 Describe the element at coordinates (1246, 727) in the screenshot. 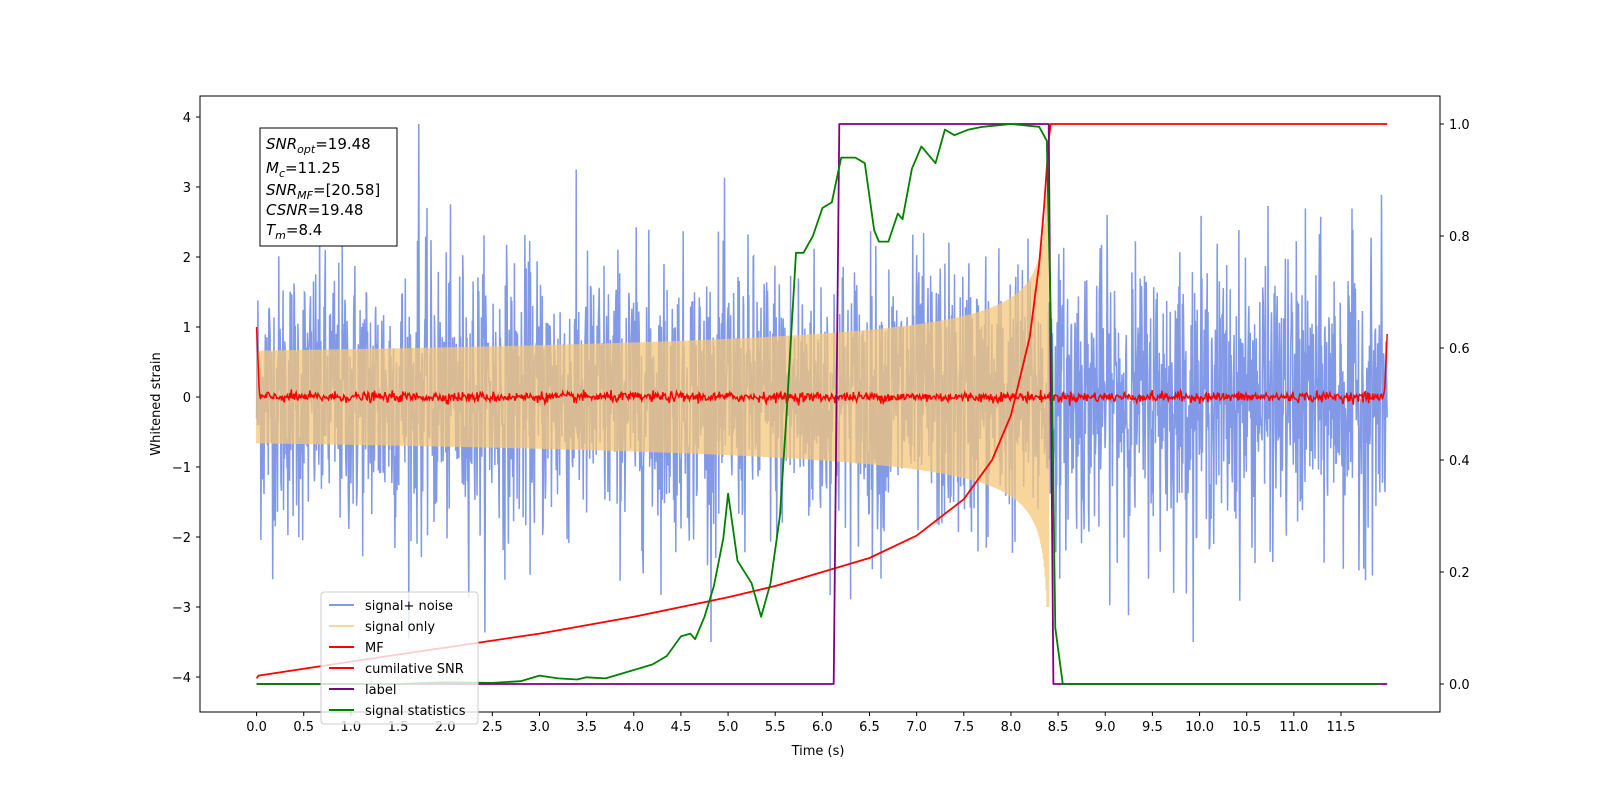

I see `x-tick-label: 10.5` at that location.